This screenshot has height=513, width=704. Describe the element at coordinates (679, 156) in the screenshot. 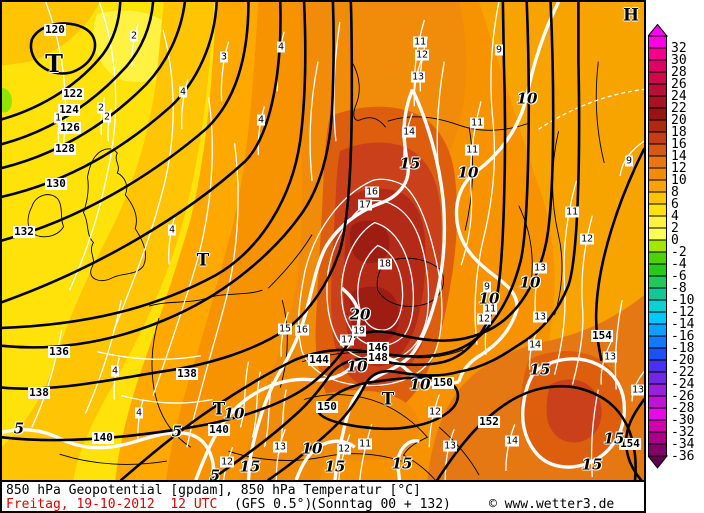

I see `colorbar-tick-label: 14` at that location.